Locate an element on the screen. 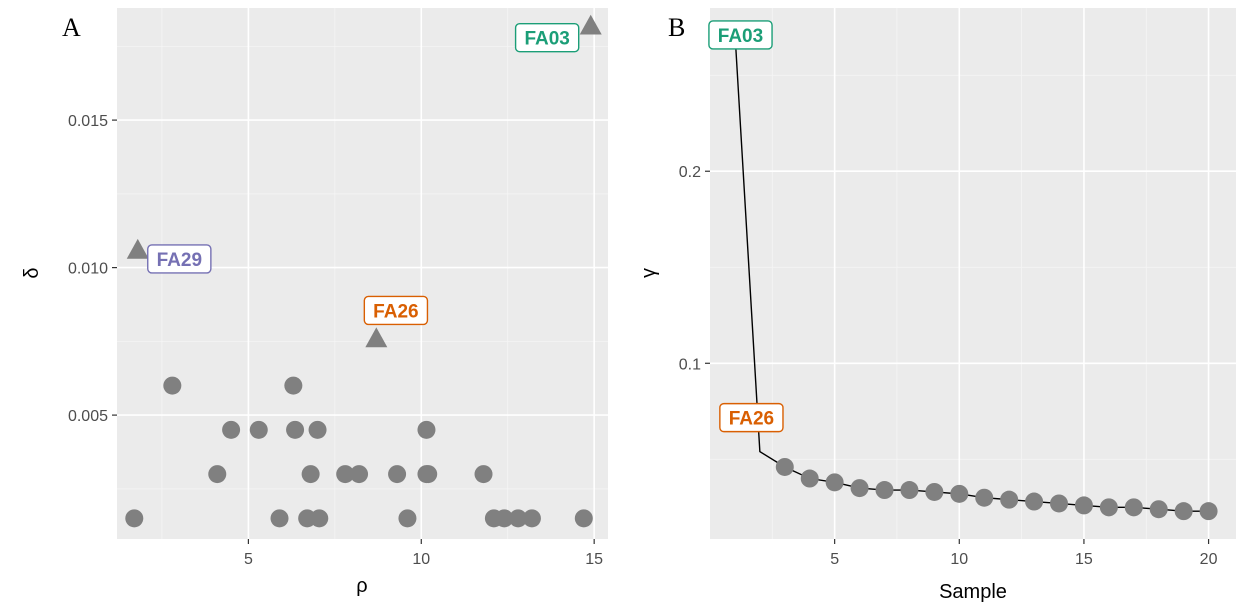  panel-b-x-tick-label: 20 is located at coordinates (1209, 559).